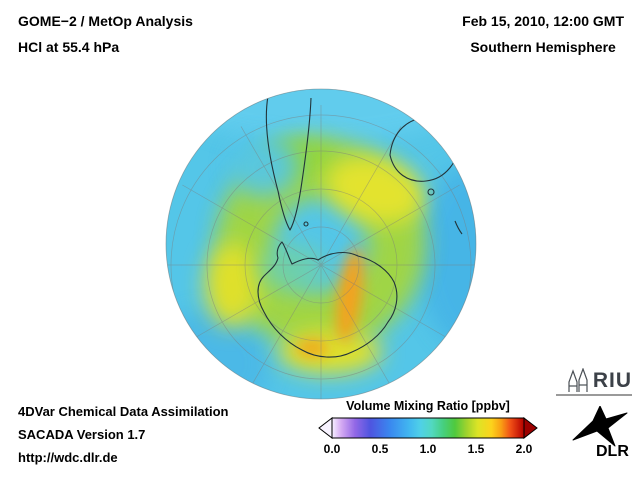 This screenshot has height=480, width=640. What do you see at coordinates (312, 348) in the screenshot?
I see `vmr-orange-spot` at bounding box center [312, 348].